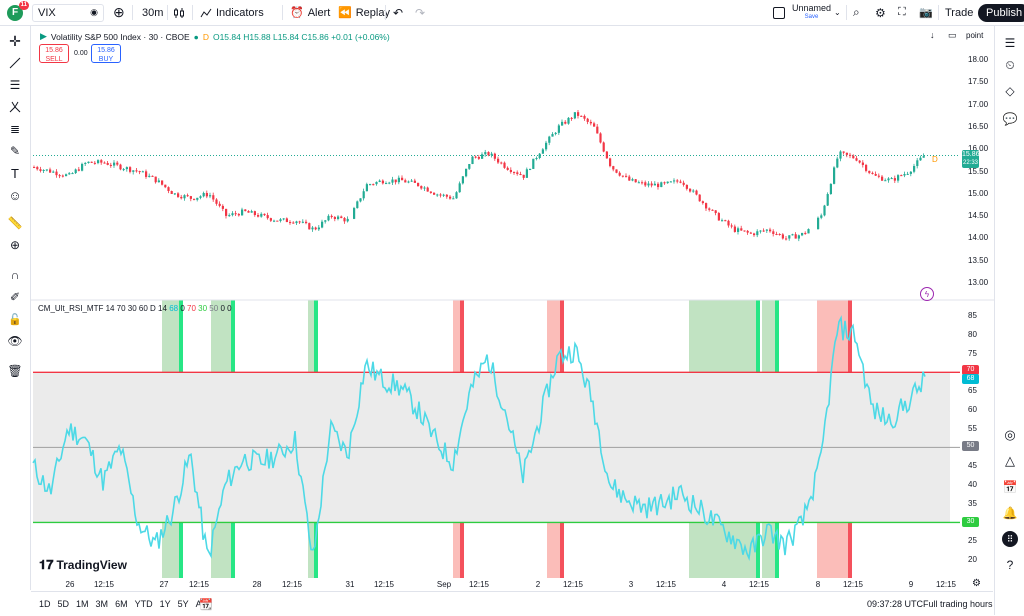  Describe the element at coordinates (978, 238) in the screenshot. I see `price-label: 14.00` at that location.